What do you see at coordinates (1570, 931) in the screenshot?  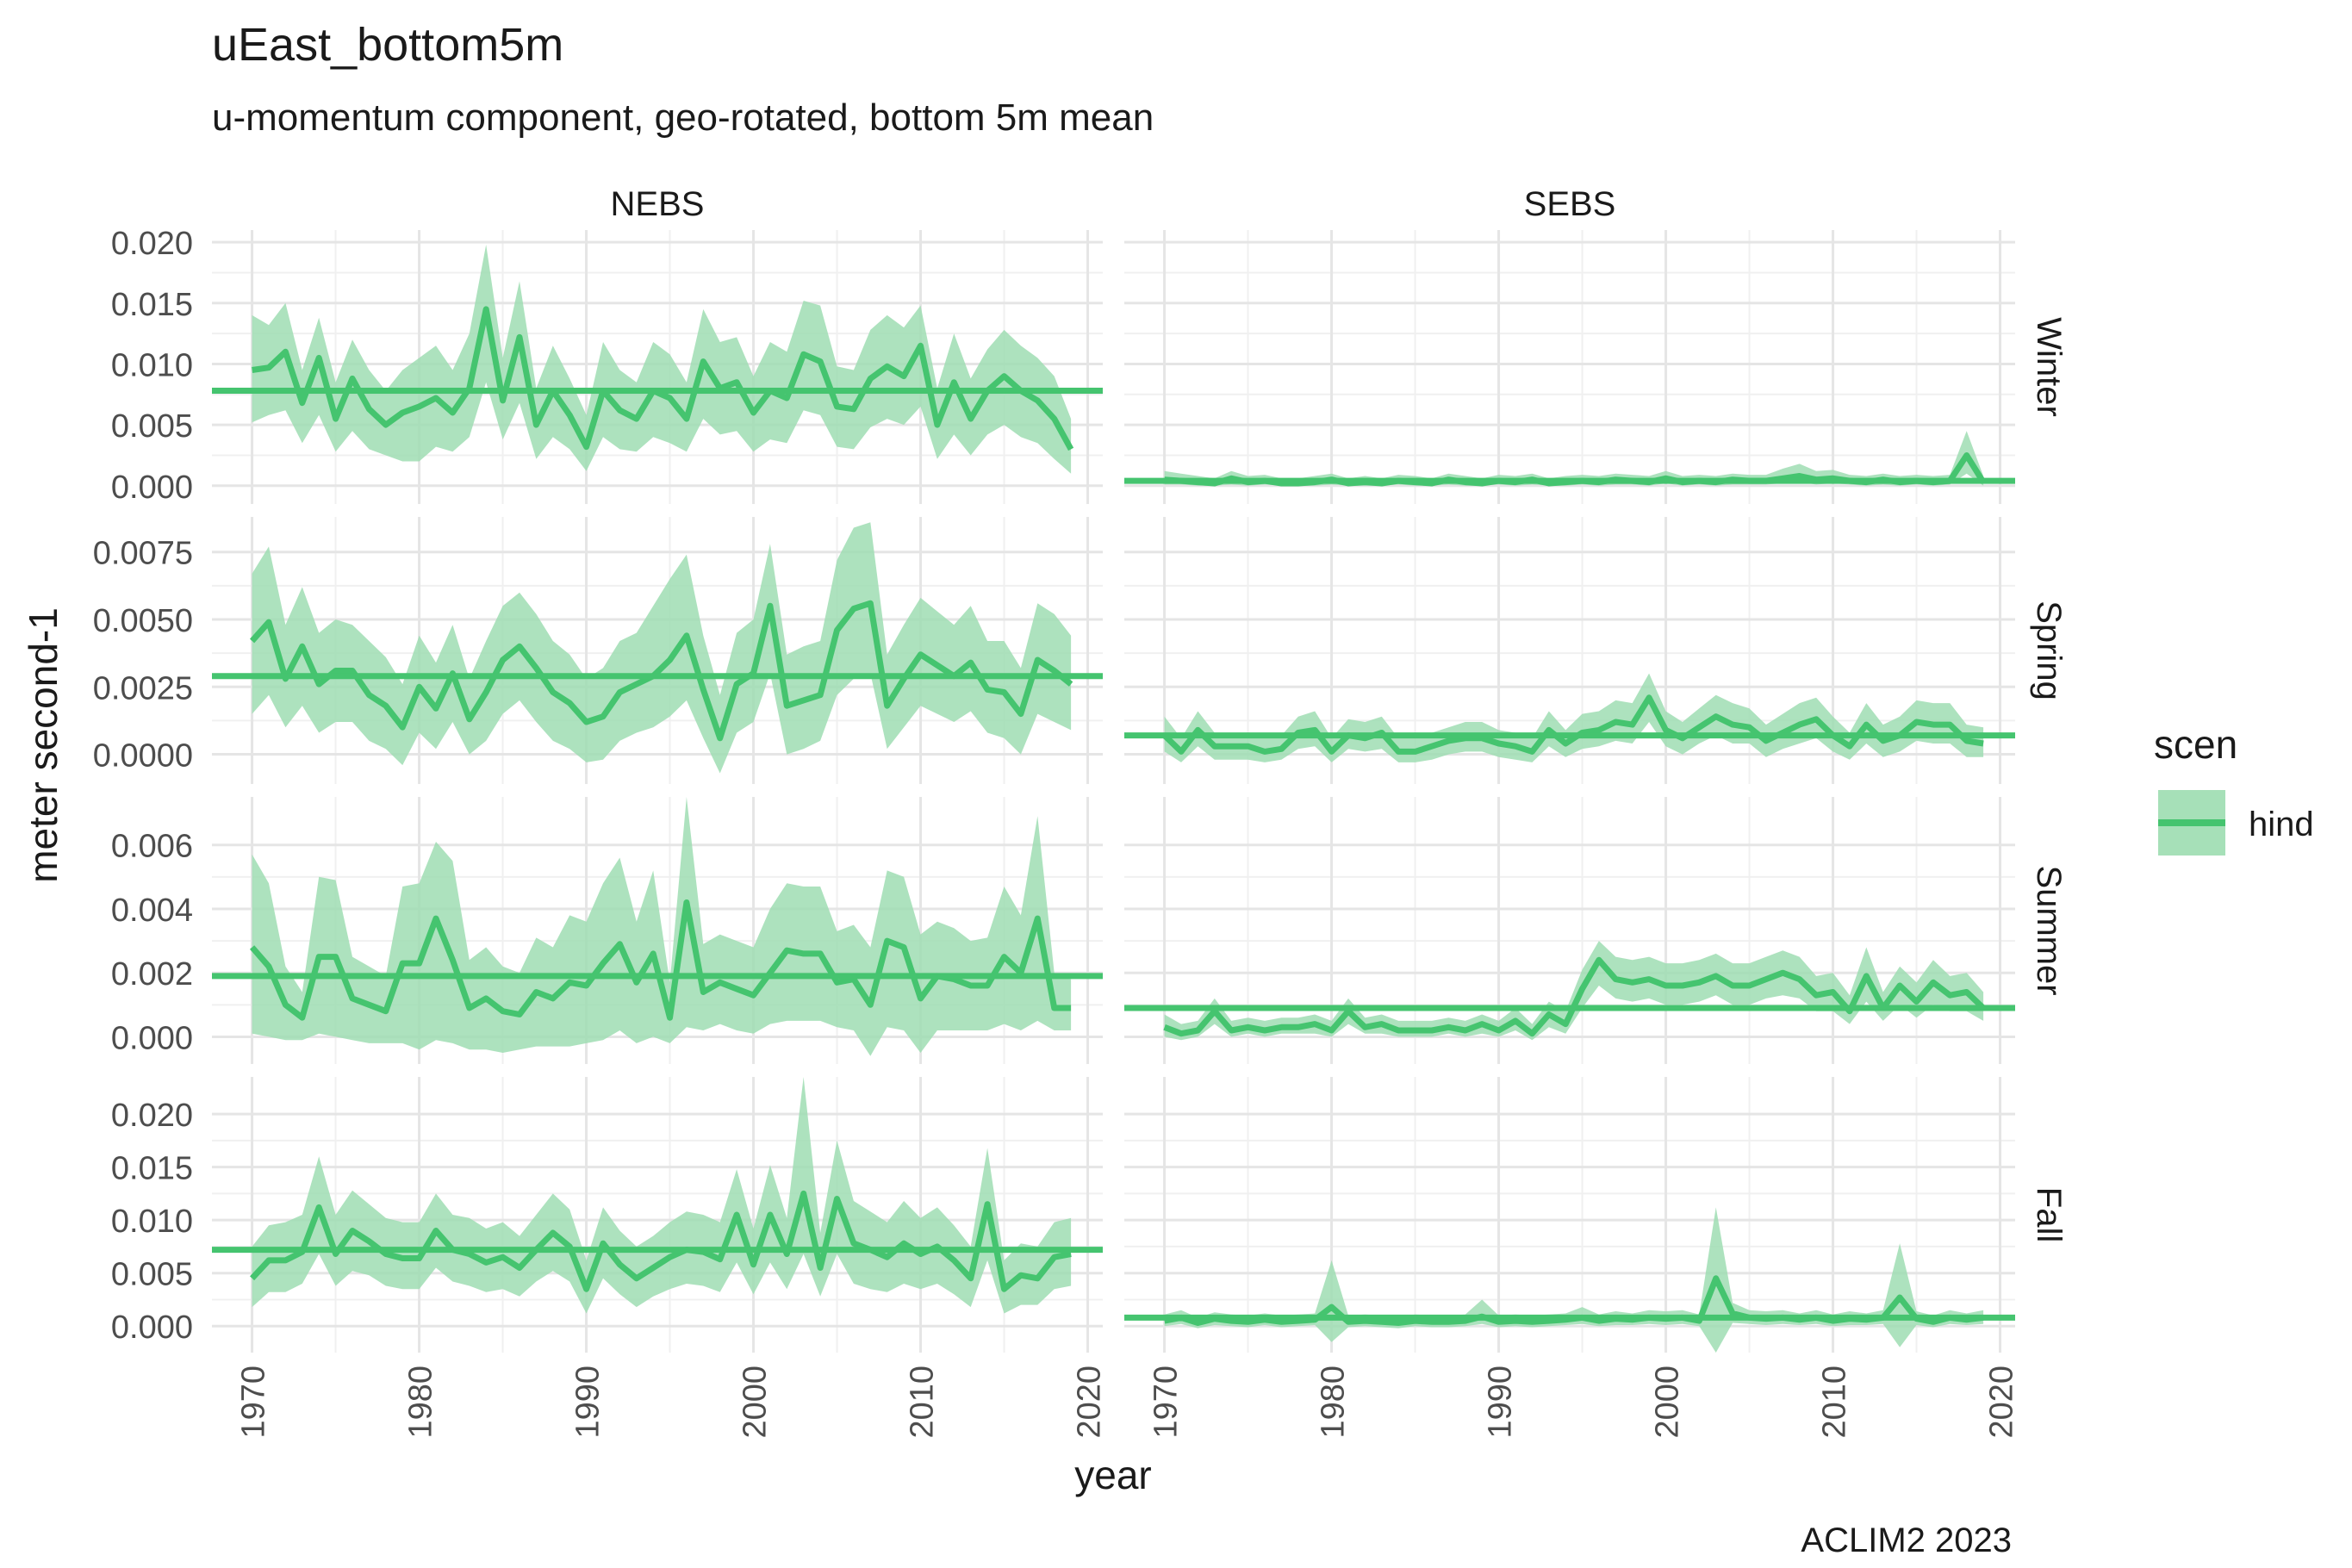 I see `panel-sebs-summer` at bounding box center [1570, 931].